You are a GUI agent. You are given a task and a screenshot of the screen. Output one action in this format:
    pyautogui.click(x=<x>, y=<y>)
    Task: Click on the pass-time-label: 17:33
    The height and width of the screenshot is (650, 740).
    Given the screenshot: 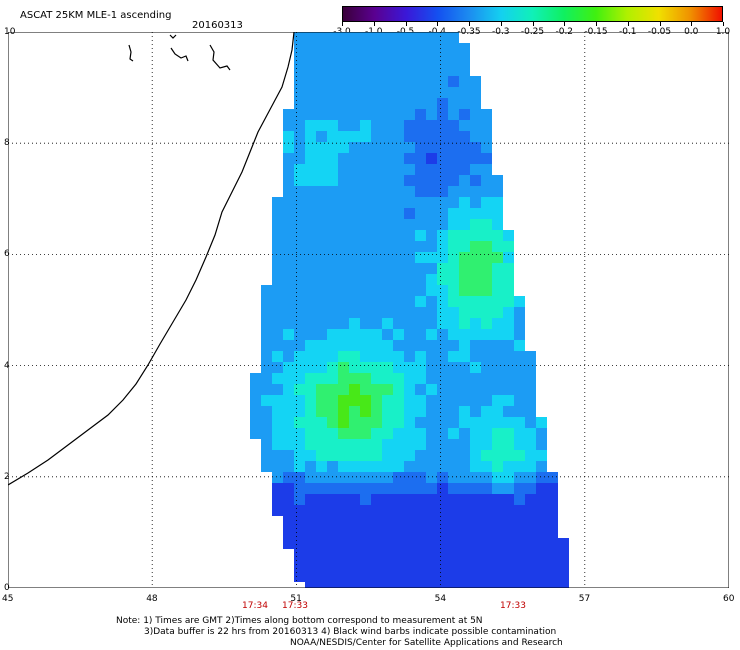 What is the action you would take?
    pyautogui.click(x=295, y=606)
    